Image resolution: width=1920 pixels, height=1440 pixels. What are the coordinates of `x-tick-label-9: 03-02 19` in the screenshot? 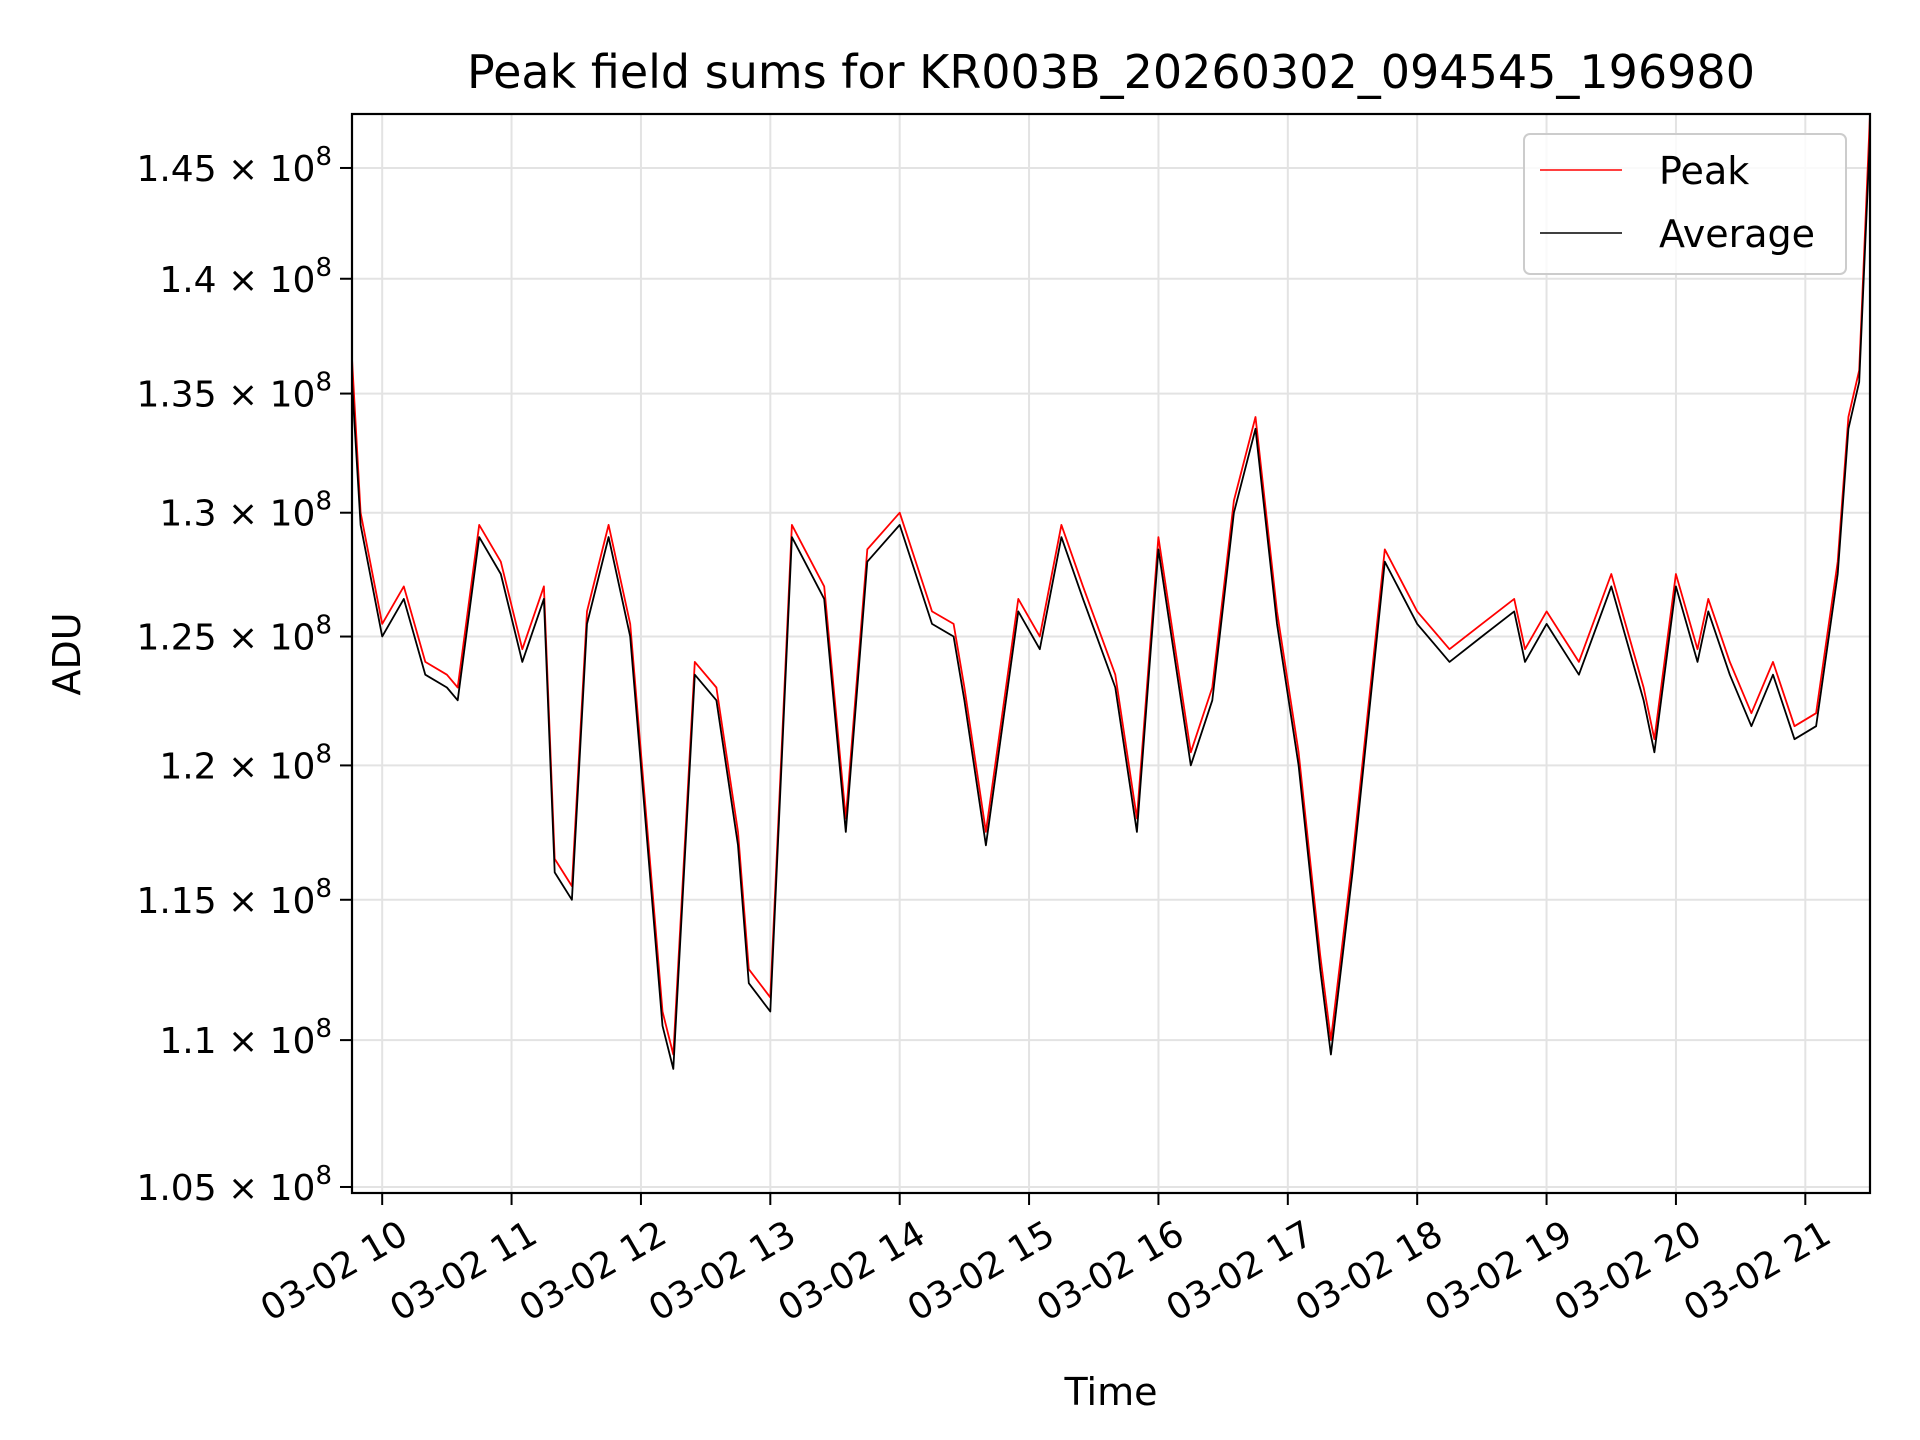 It's located at (1498, 1271).